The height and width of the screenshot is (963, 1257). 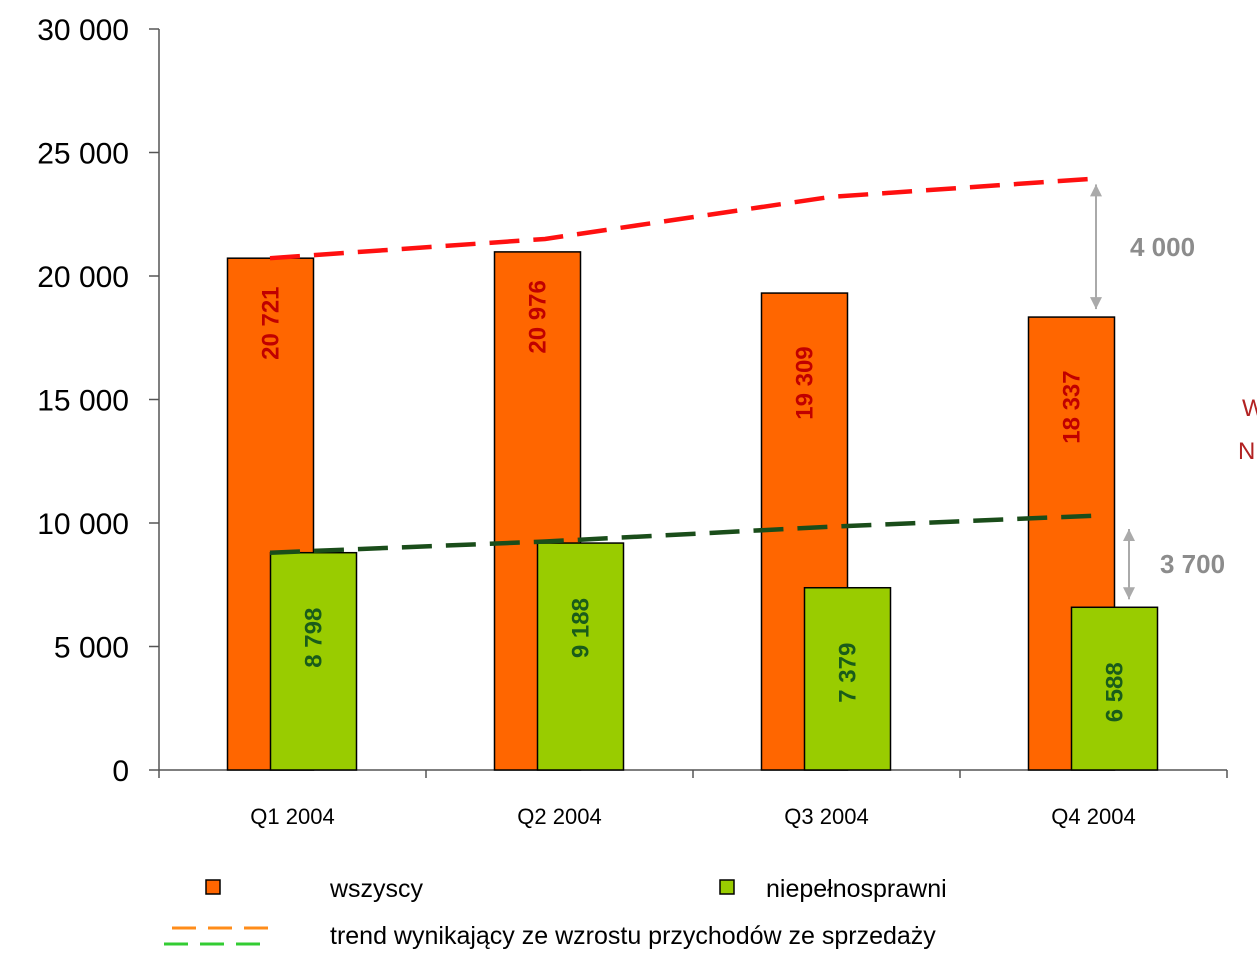 What do you see at coordinates (292, 816) in the screenshot?
I see `x-tick-label: Q1 2004` at bounding box center [292, 816].